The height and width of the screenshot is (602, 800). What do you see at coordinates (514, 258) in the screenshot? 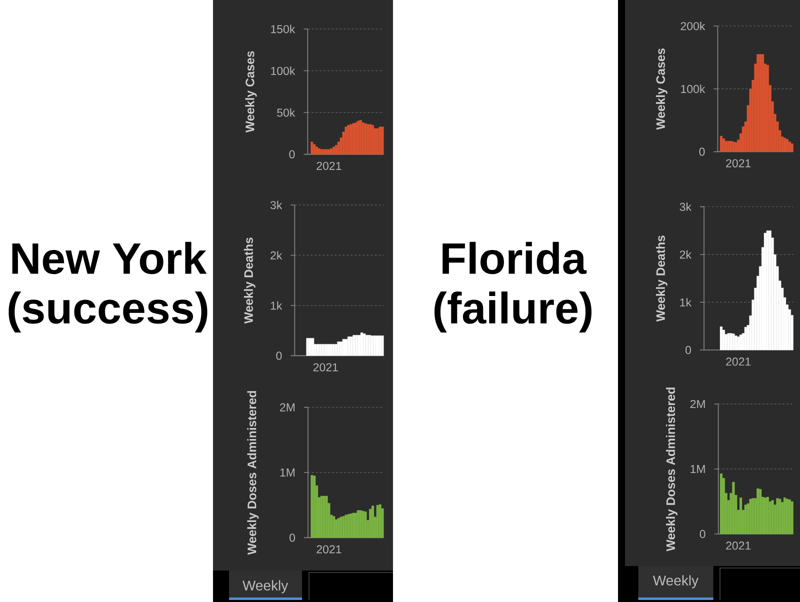
I see `text: Florida` at bounding box center [514, 258].